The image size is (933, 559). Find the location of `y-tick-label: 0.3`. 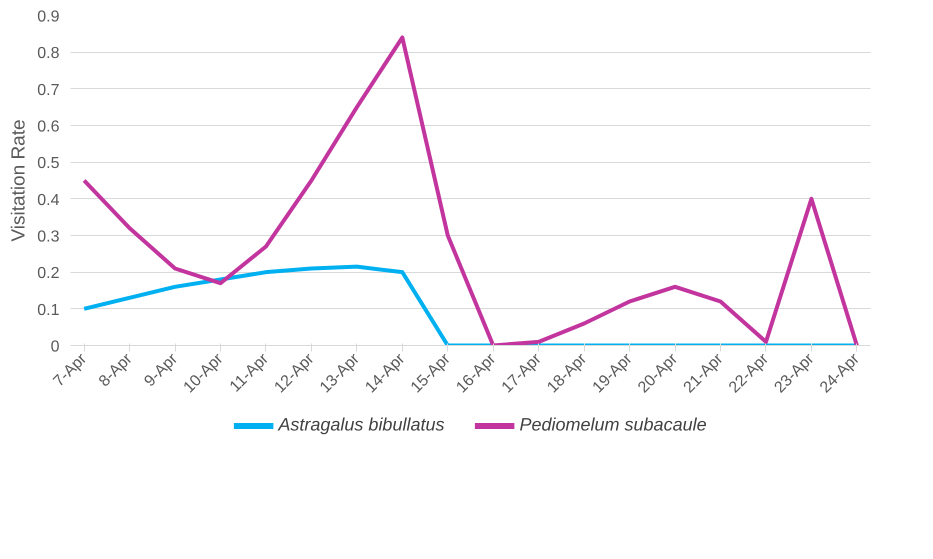

y-tick-label: 0.3 is located at coordinates (48, 237).